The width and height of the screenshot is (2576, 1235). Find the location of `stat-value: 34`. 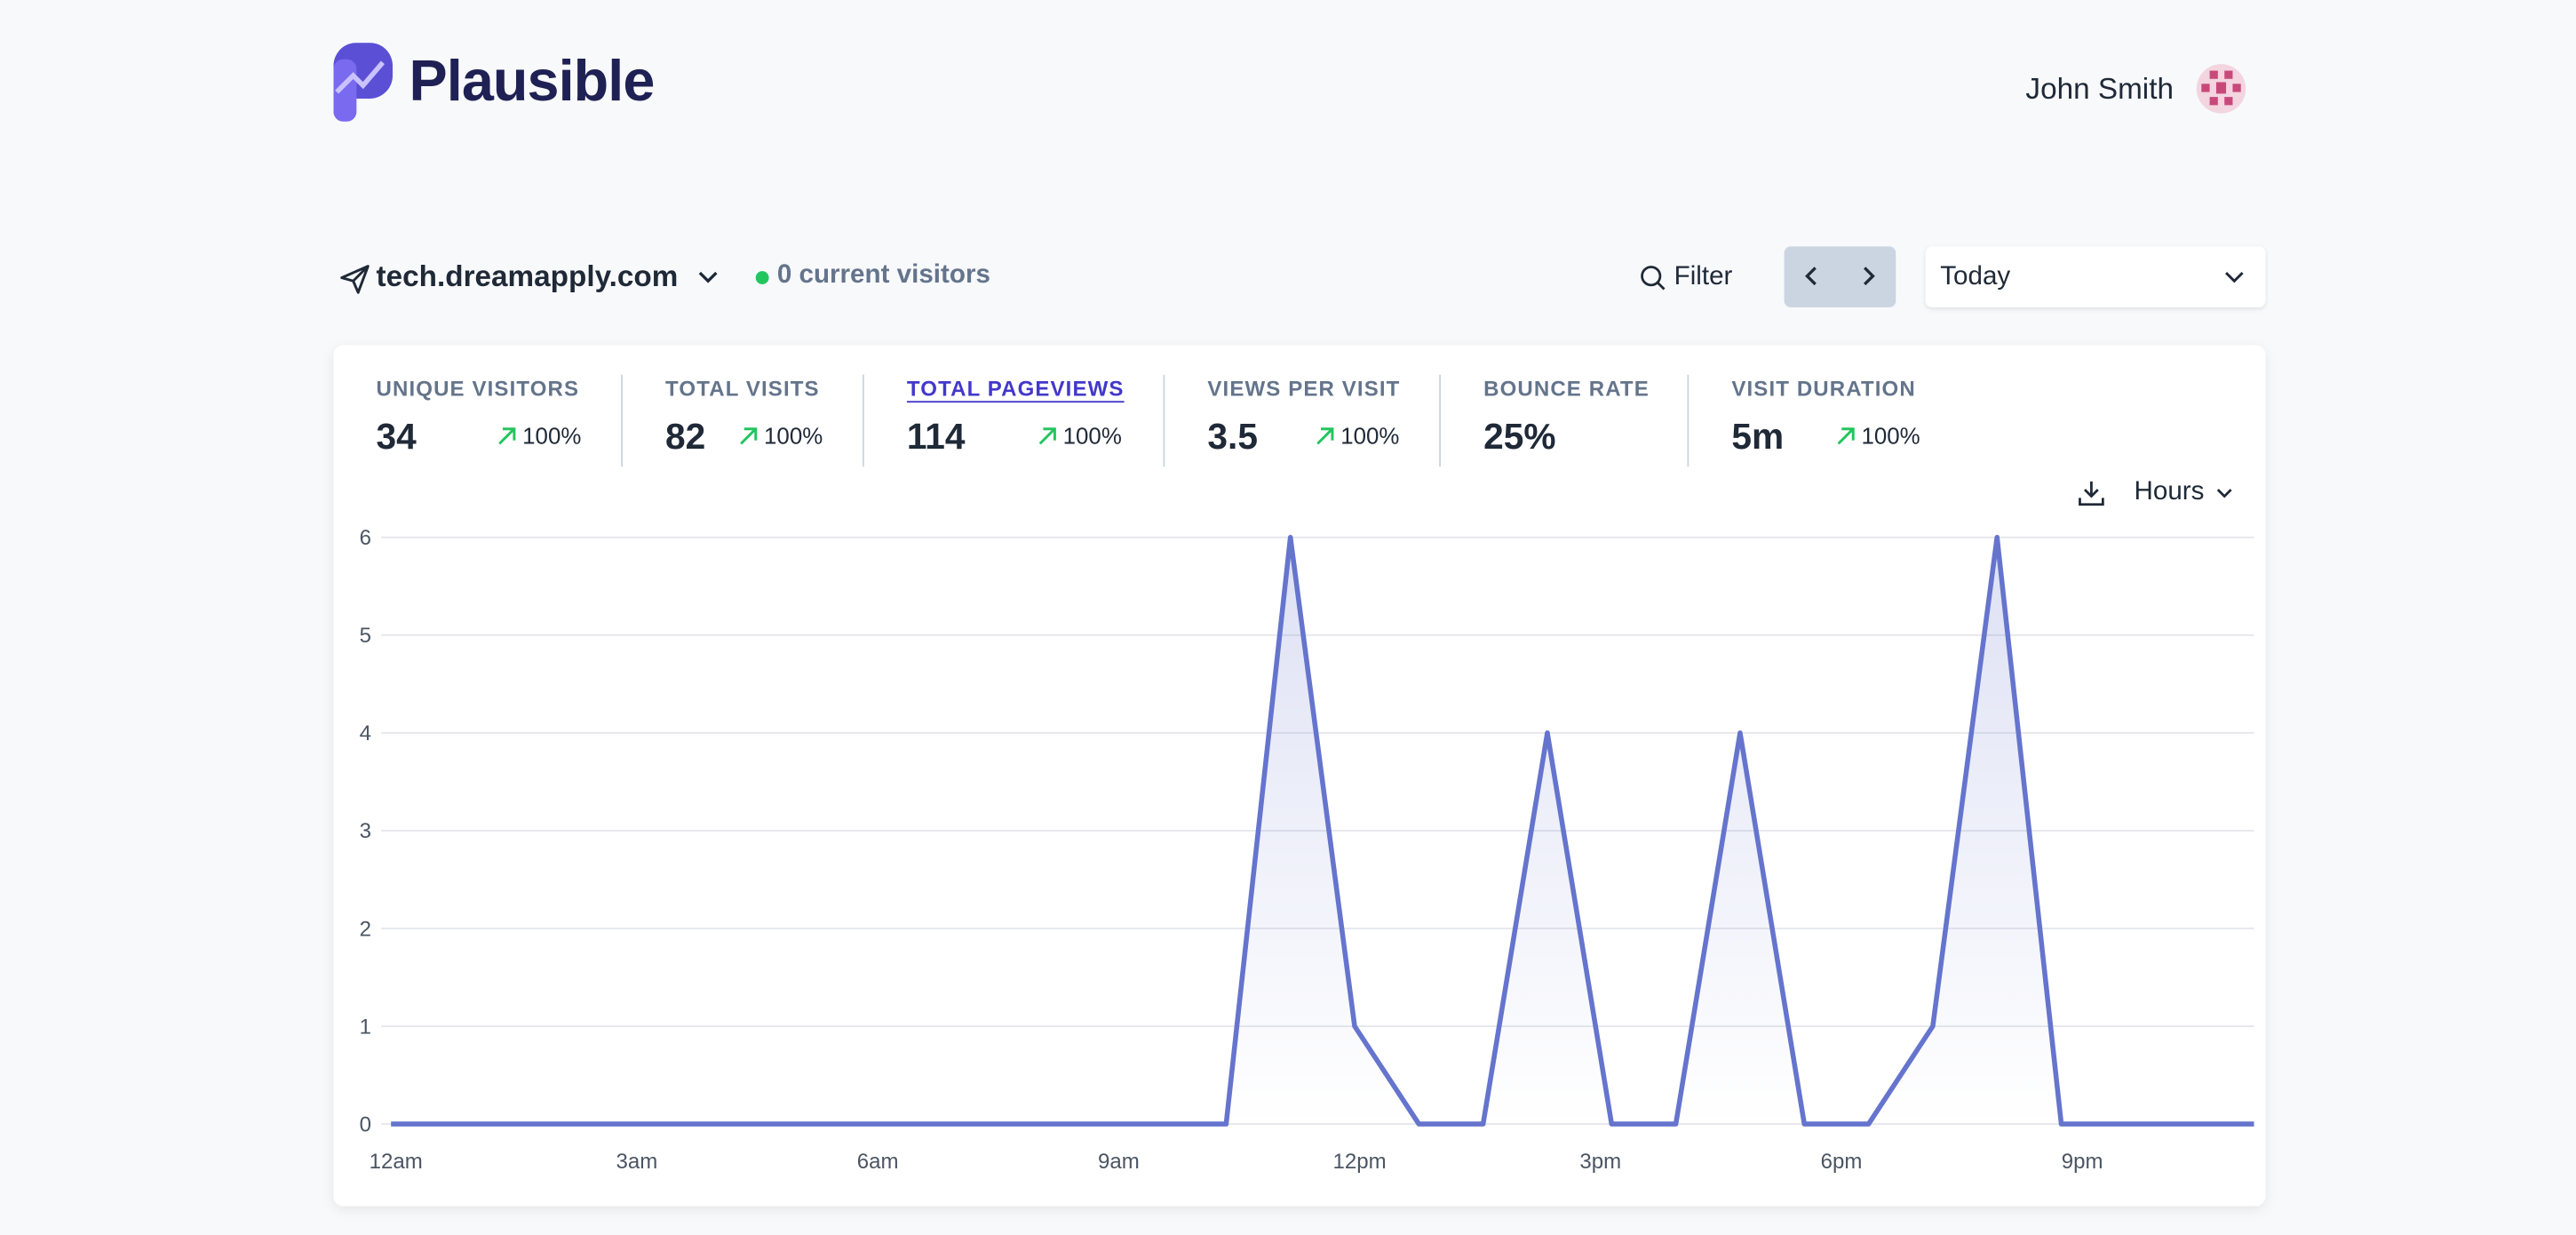

stat-value: 34 is located at coordinates (396, 436).